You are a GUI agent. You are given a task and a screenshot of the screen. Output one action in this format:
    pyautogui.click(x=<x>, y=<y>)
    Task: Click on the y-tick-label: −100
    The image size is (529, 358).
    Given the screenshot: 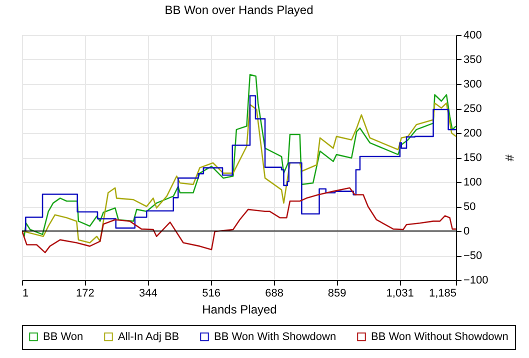 What is the action you would take?
    pyautogui.click(x=476, y=280)
    